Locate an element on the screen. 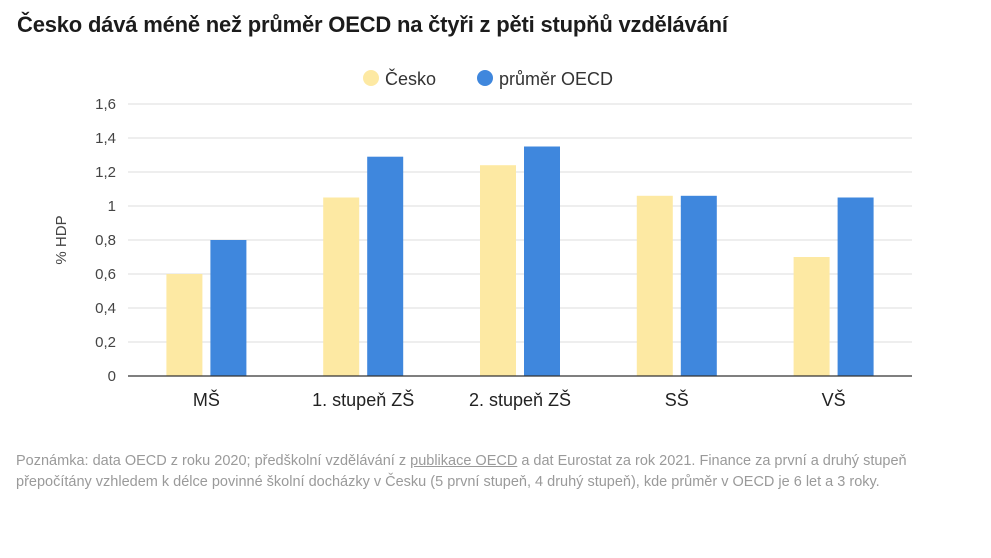  x-axis-ticks: MŠ 1. stupeň ZŠ 2. stupeň ZŠ SŠ VŠ is located at coordinates (519, 399).